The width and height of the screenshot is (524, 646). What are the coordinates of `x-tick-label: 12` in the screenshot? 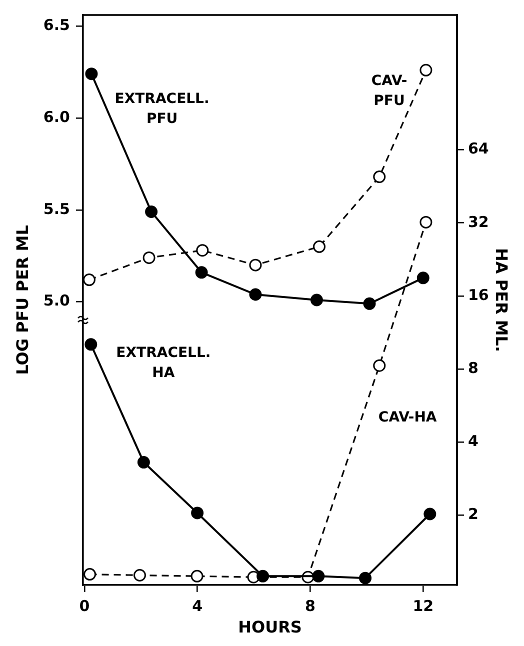 It's located at (423, 605).